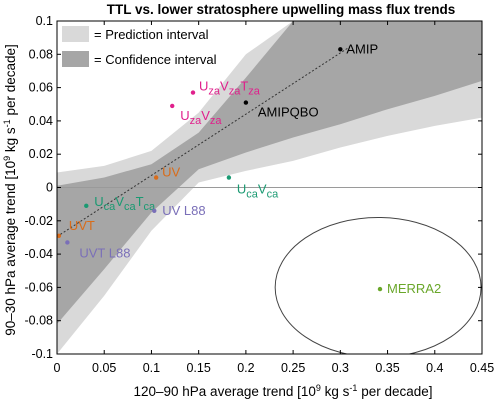 The width and height of the screenshot is (500, 403). I want to click on point-uvt-l88, so click(67, 242).